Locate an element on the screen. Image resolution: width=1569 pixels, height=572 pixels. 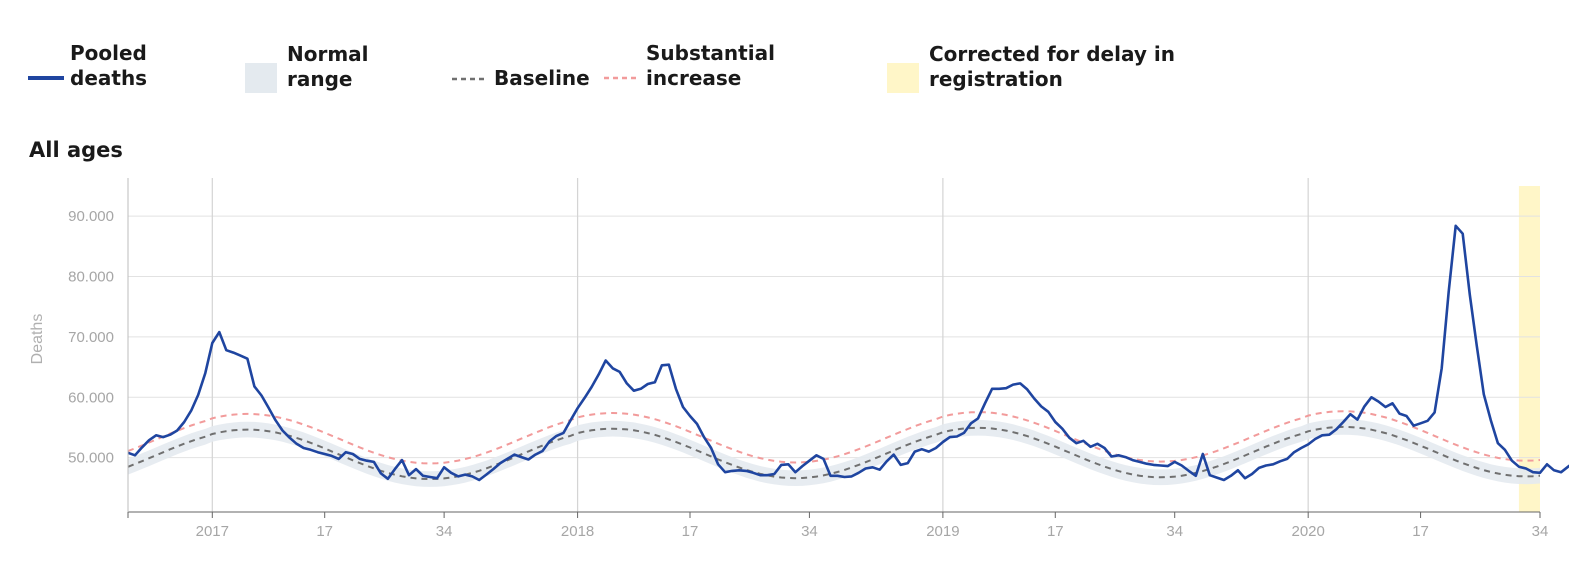
normal-range-swatch is located at coordinates (261, 78).